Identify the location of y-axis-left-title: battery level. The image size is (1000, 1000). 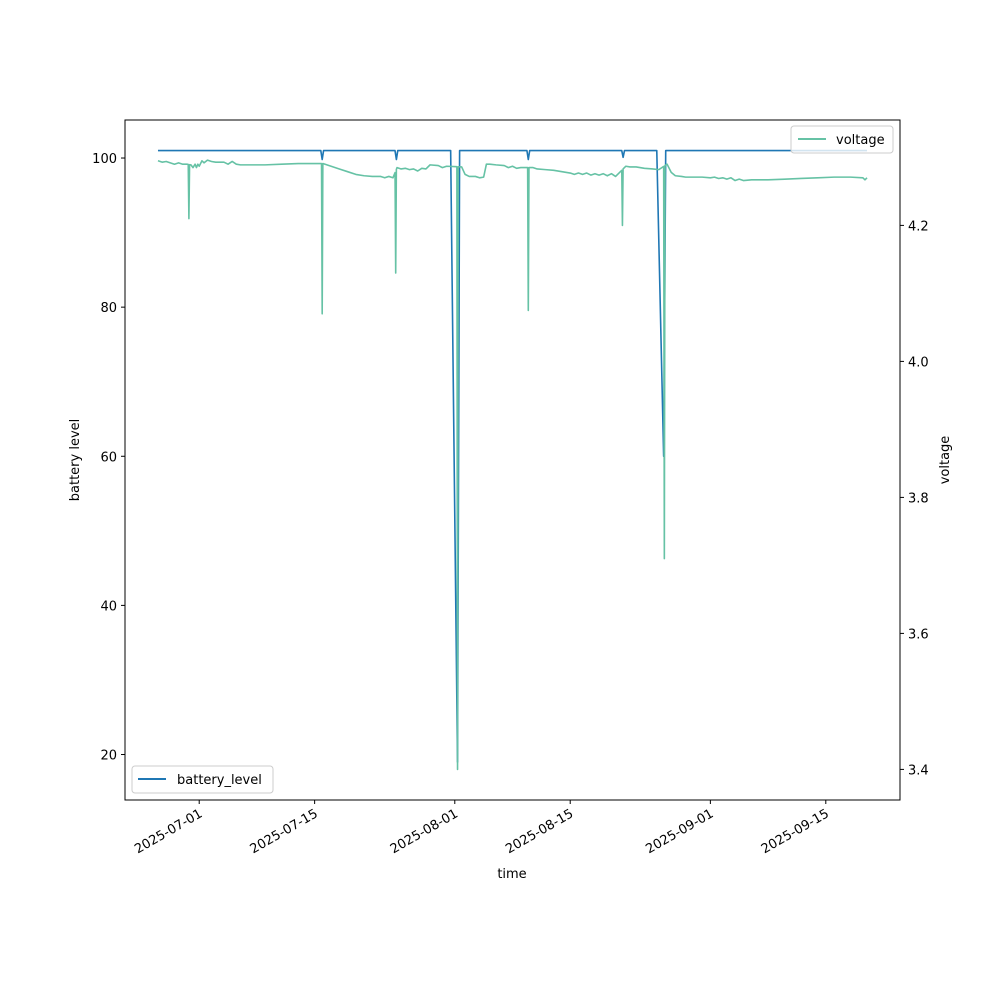
(75, 460).